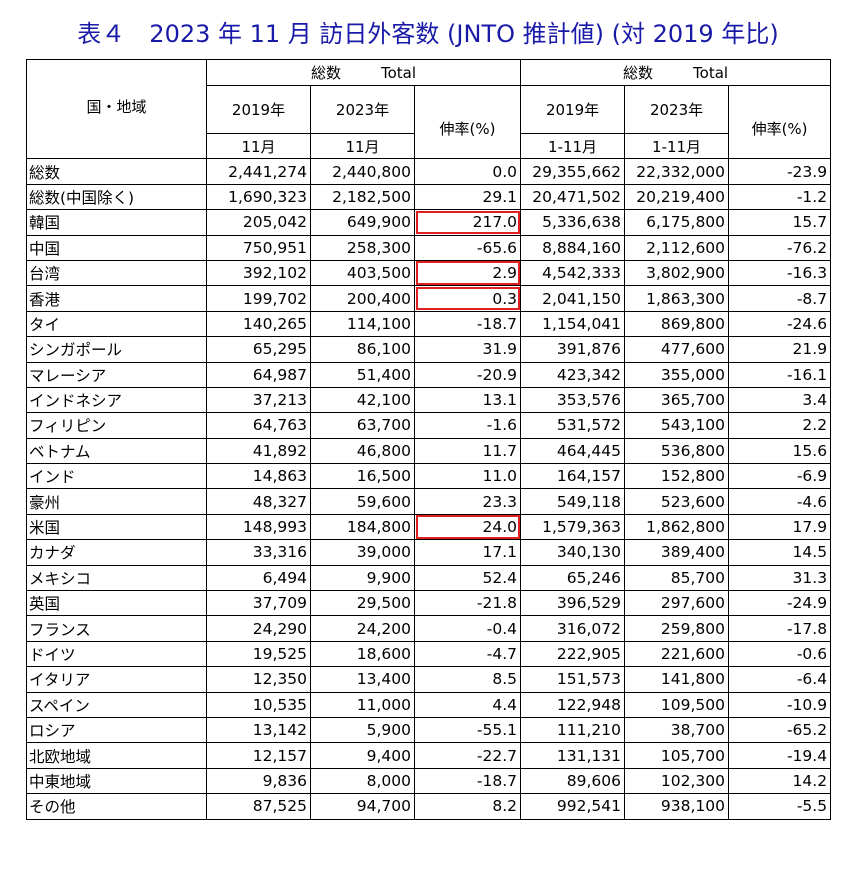 The width and height of the screenshot is (856, 870). I want to click on header-2023: 2023年, so click(362, 109).